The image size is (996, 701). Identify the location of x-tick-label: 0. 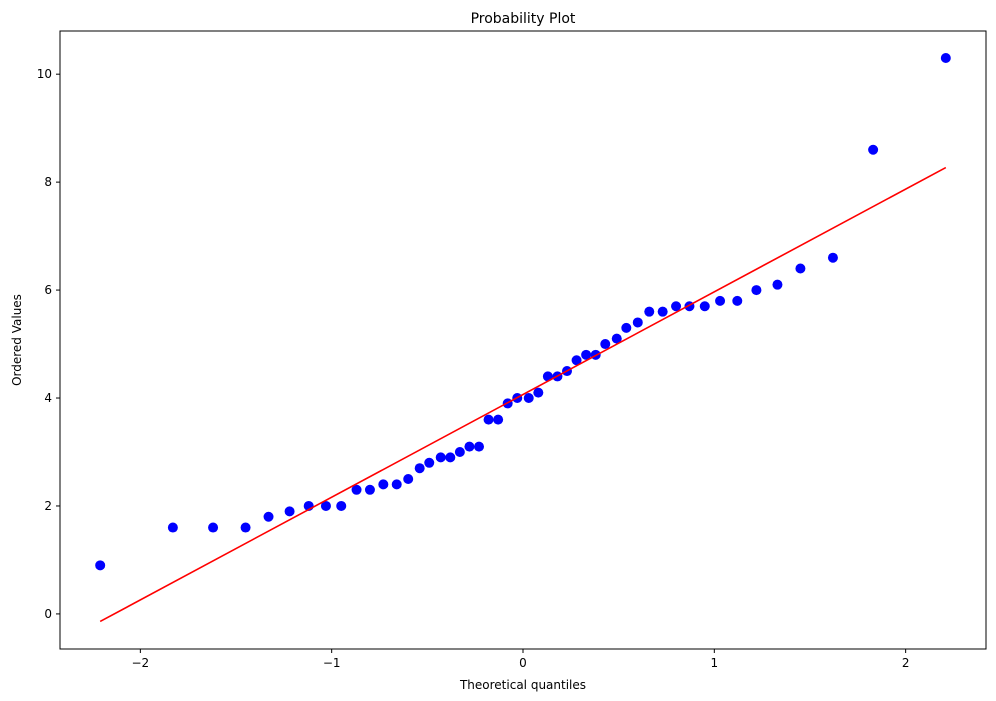
(523, 663).